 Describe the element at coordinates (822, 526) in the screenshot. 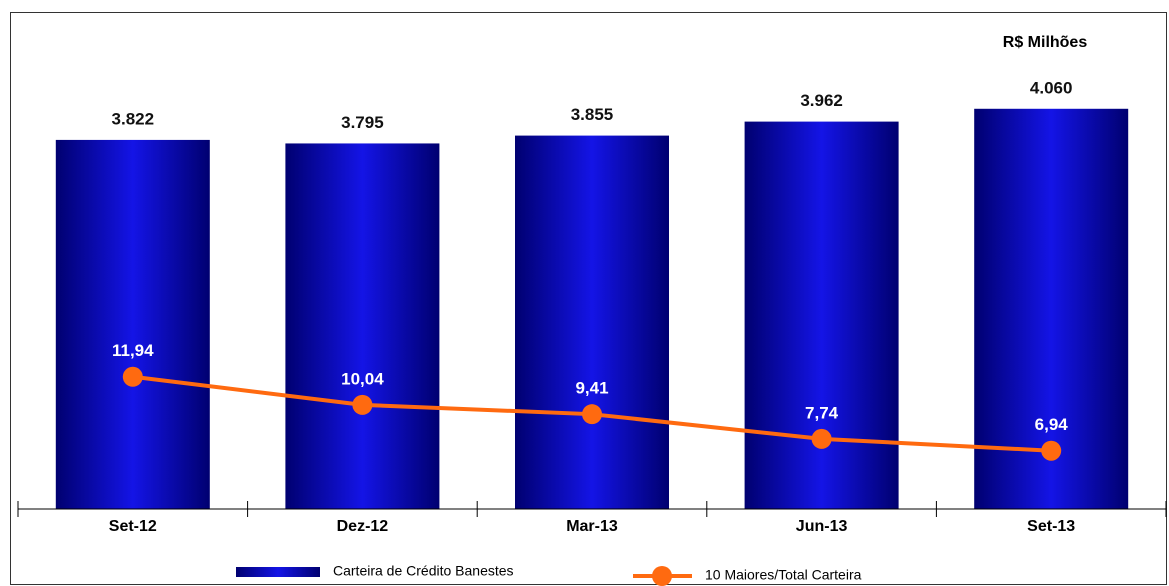

I see `x-tick-label: Jun-13` at that location.